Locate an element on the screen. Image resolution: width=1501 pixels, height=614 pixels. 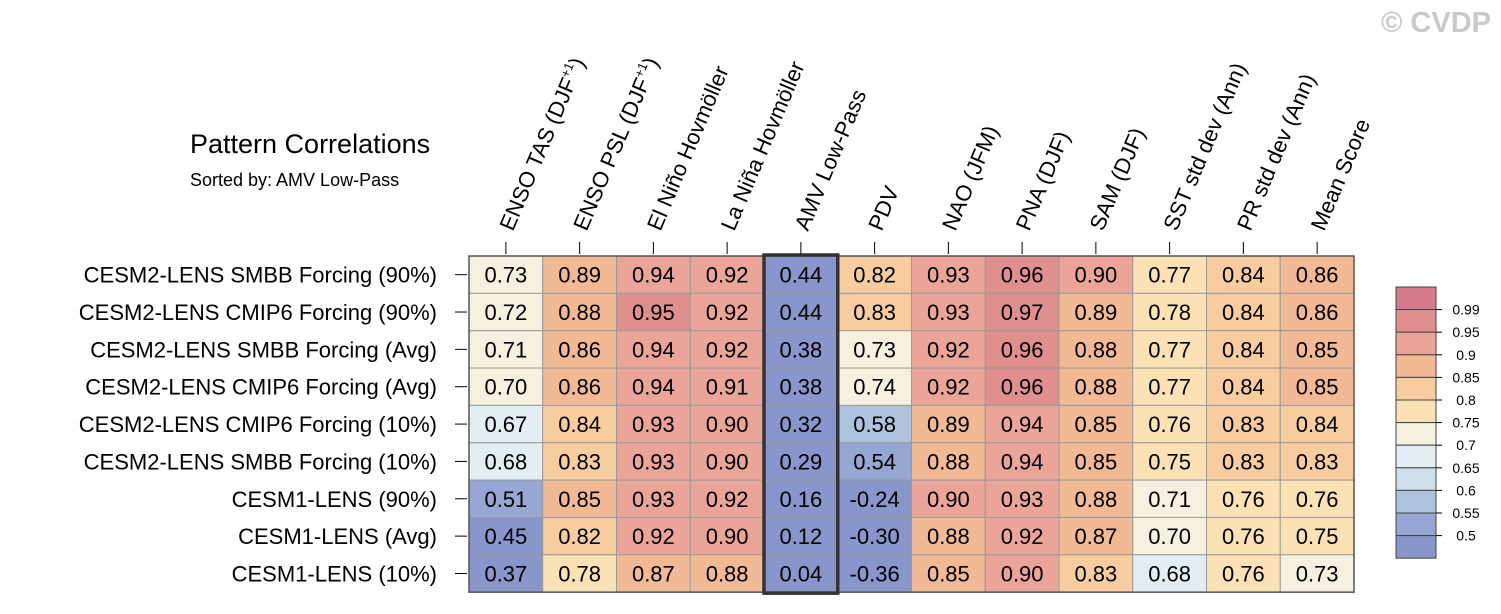
colorbar-label: 0.8 is located at coordinates (1466, 400).